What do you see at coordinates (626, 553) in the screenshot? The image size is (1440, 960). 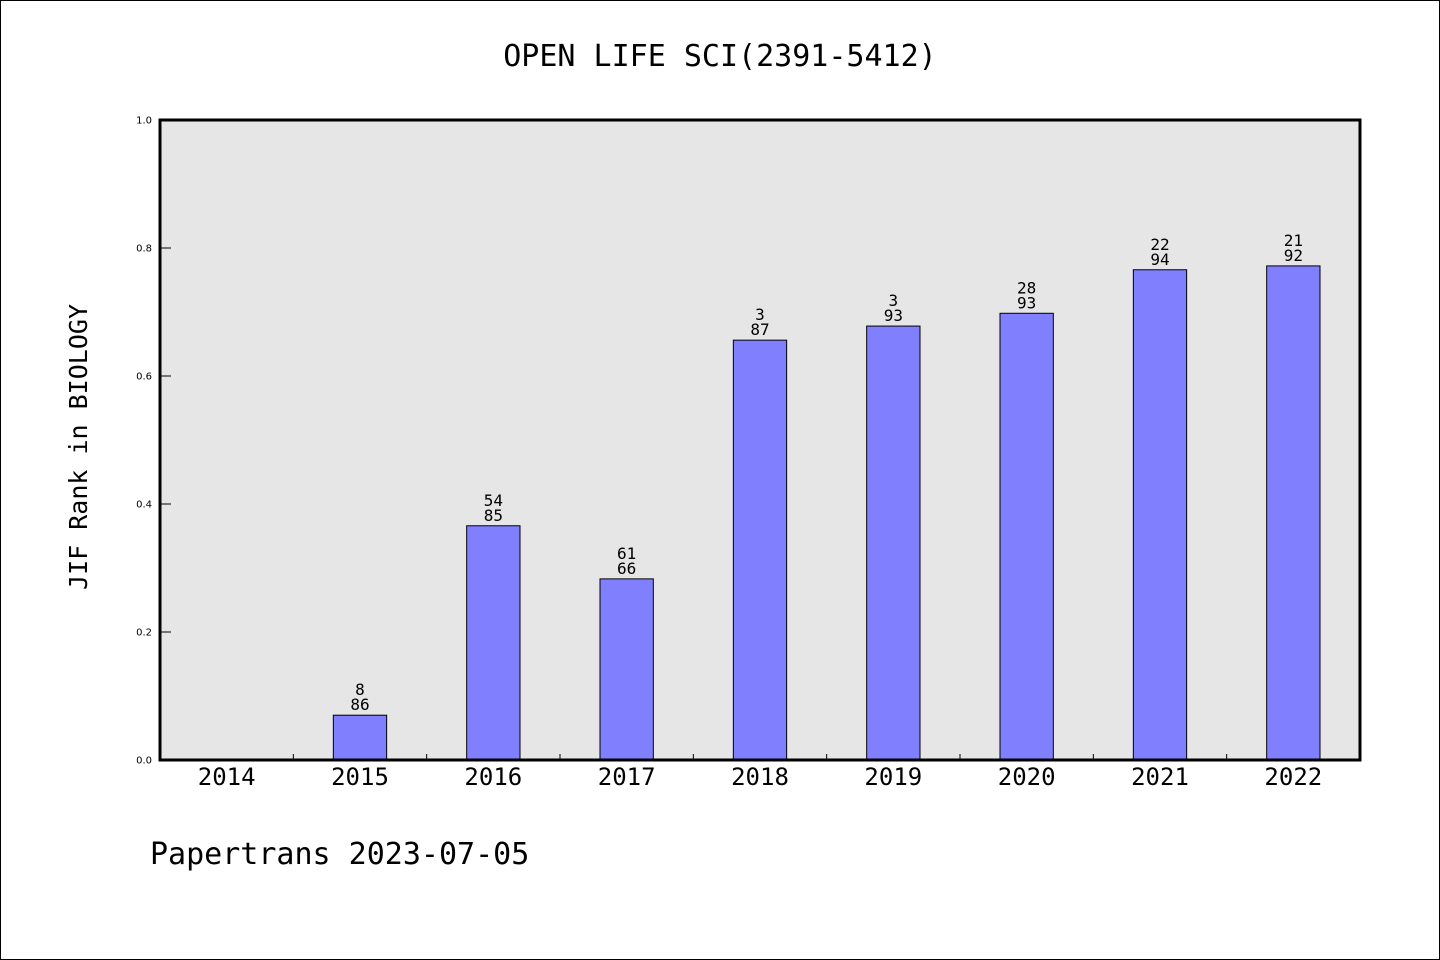 I see `bar-label-rank: 61` at bounding box center [626, 553].